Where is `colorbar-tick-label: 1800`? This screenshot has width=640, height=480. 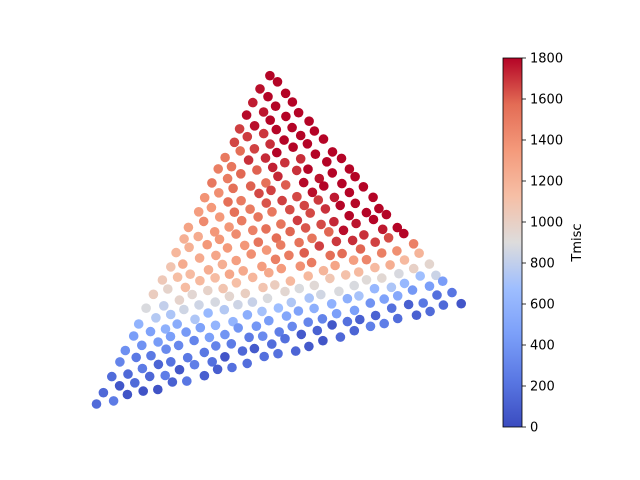
colorbar-tick-label: 1800 is located at coordinates (546, 59).